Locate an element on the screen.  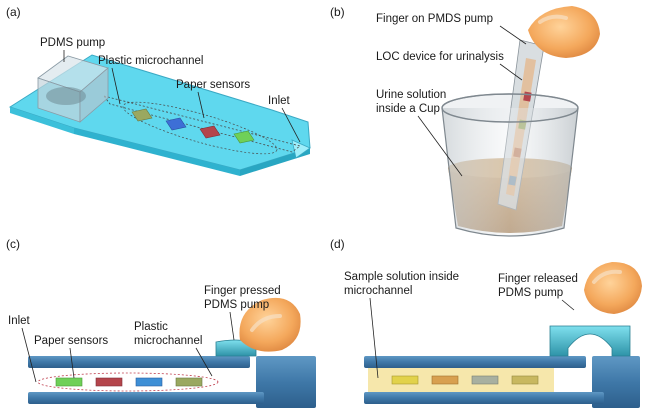
label-finger-on-pump: Finger on PMDS pump is located at coordinates (434, 19).